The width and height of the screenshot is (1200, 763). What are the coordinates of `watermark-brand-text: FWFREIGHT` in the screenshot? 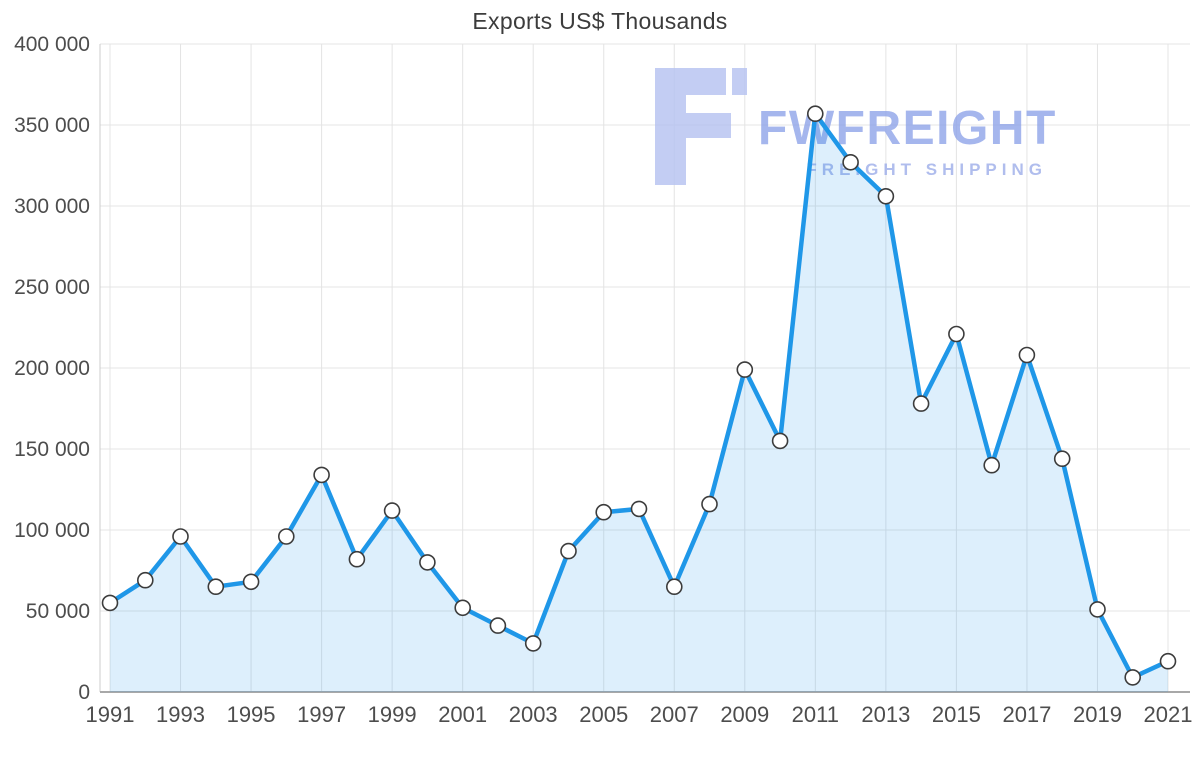 It's located at (907, 128).